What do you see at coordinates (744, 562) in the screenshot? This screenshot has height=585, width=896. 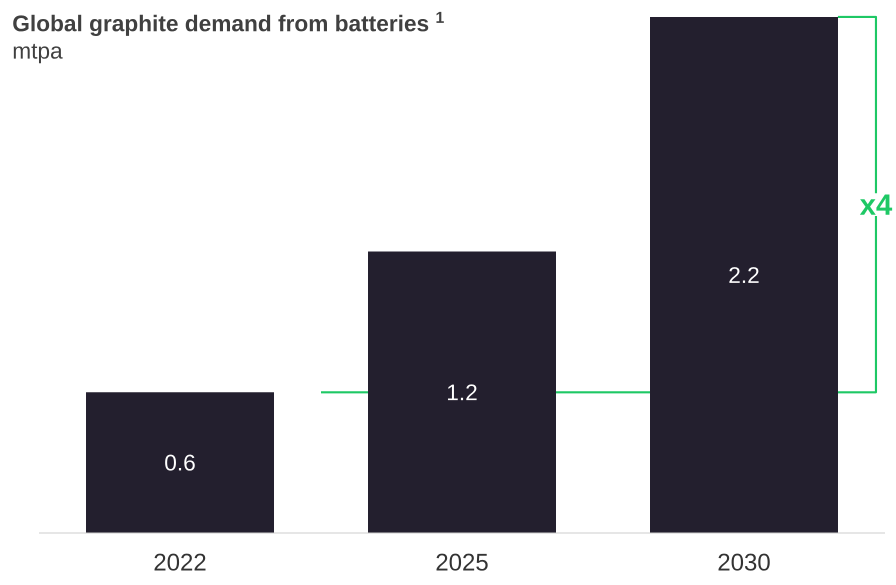 I see `x-tick-label: 2030` at bounding box center [744, 562].